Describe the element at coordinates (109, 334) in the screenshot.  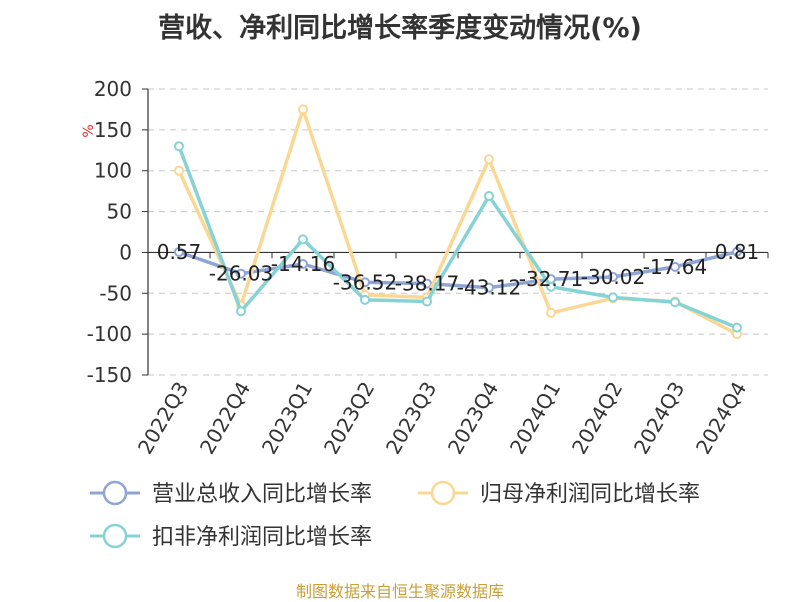
I see `y-tick-label: -100` at that location.